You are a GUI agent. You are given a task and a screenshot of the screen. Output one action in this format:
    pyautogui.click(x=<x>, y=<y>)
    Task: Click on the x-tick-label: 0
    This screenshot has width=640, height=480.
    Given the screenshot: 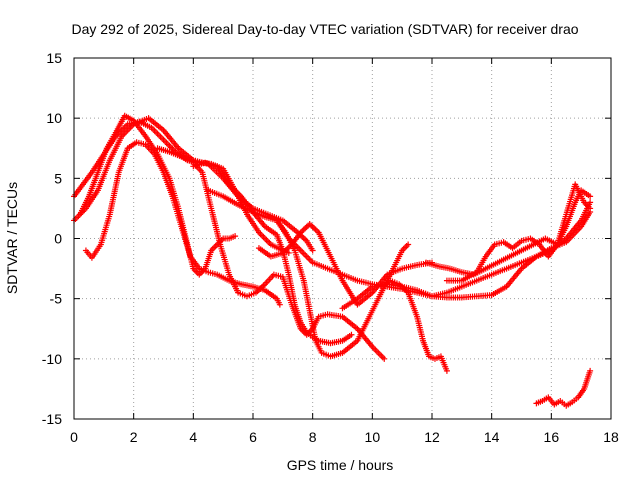 What is the action you would take?
    pyautogui.click(x=74, y=437)
    